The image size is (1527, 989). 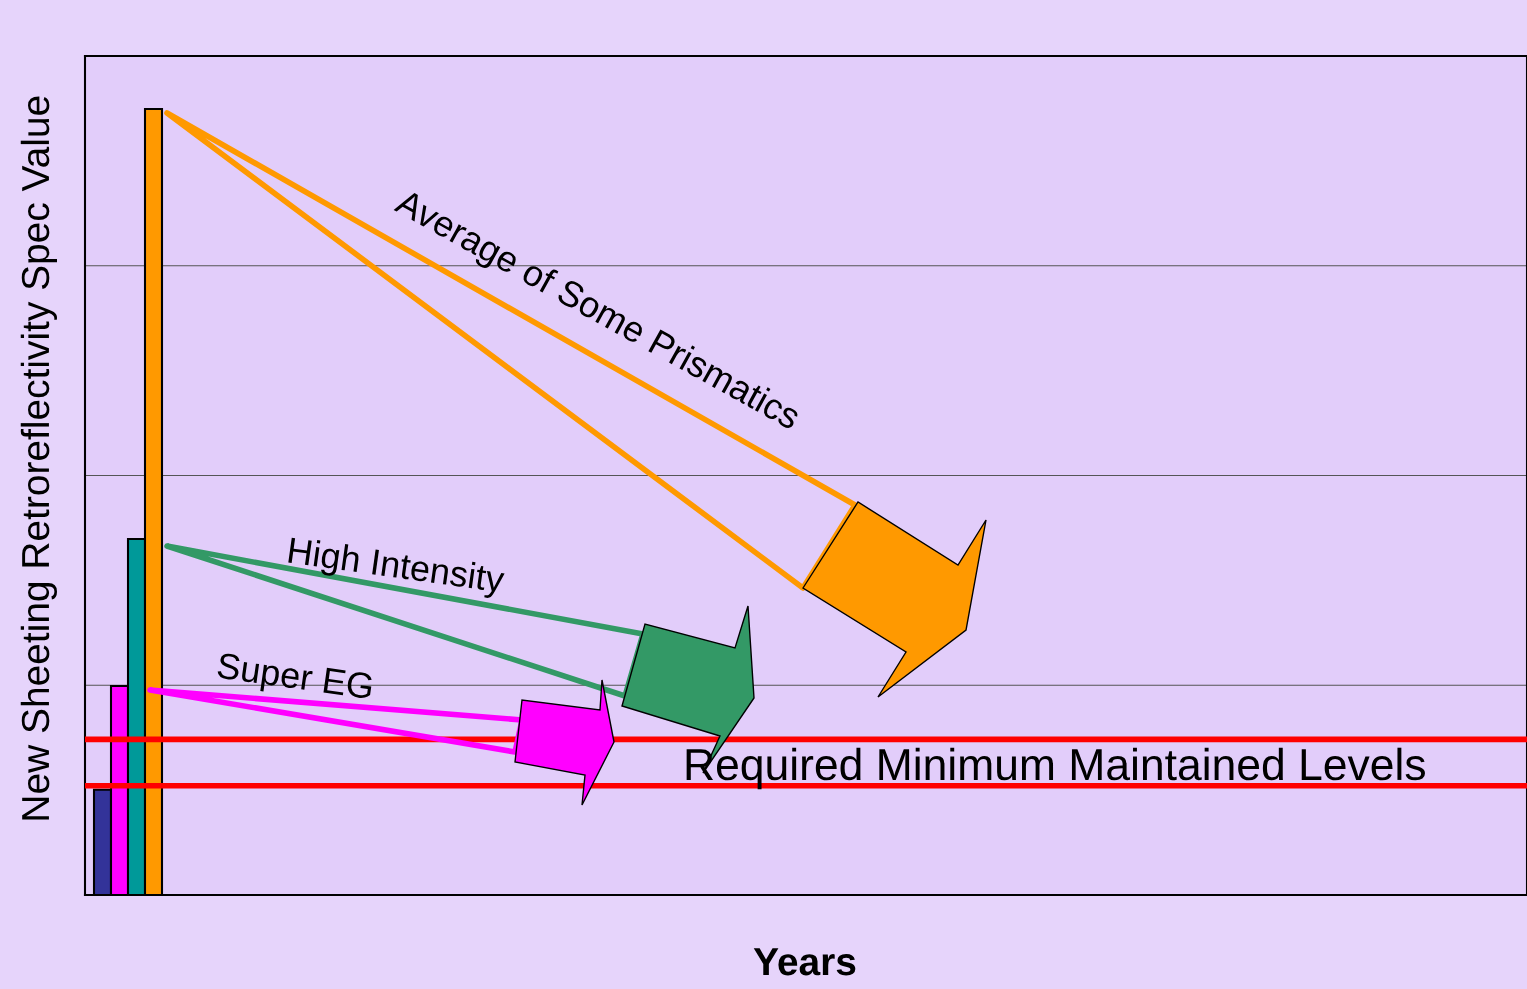 What do you see at coordinates (1055, 768) in the screenshot?
I see `ref-line-label: Required Minimum Maintained Levels` at bounding box center [1055, 768].